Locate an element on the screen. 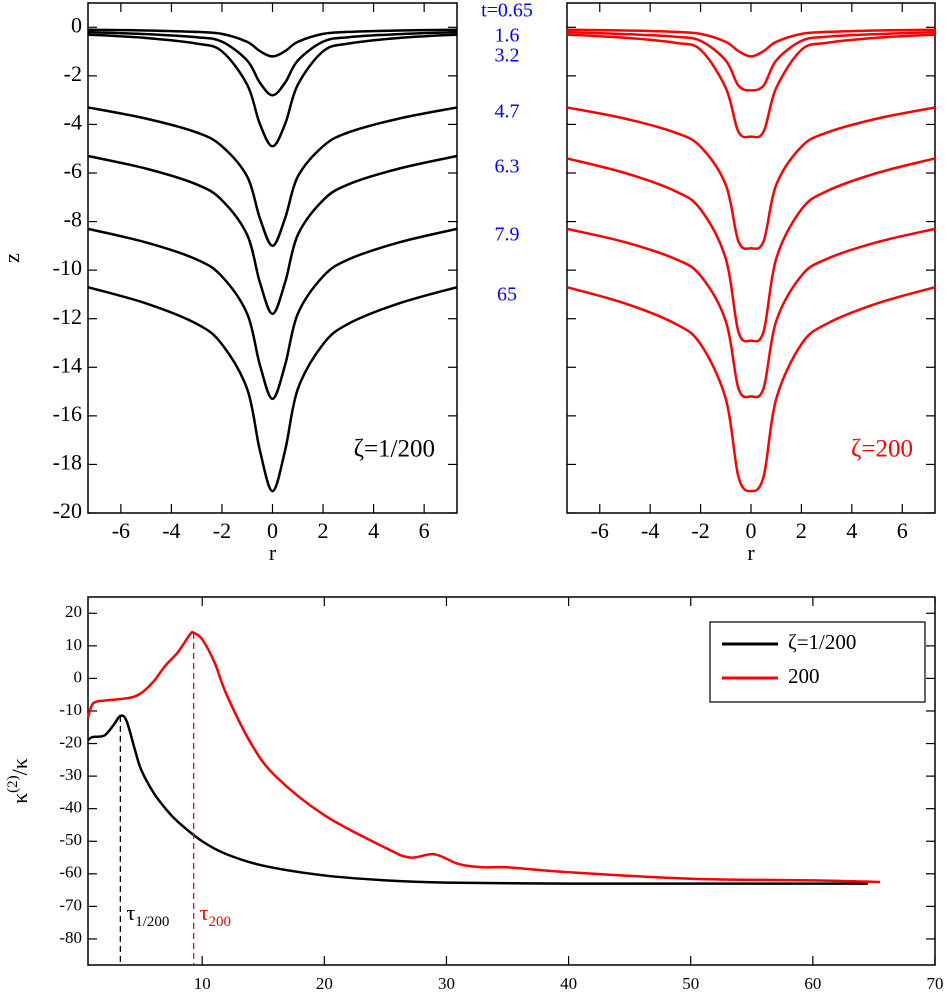 The image size is (949, 995). time-label: t=0.65 is located at coordinates (507, 11).